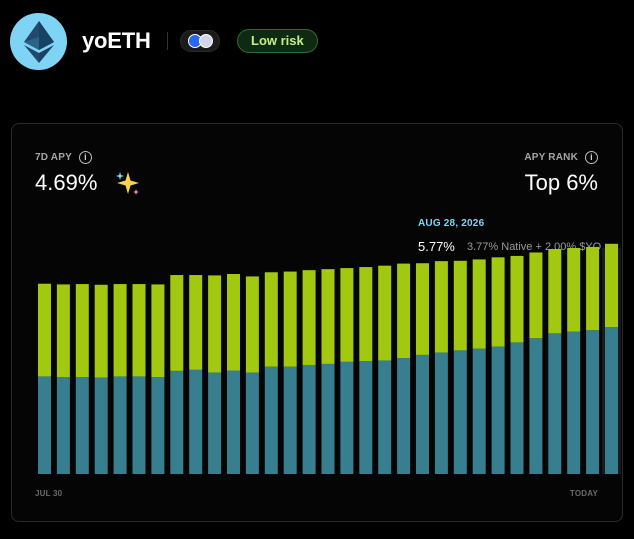 The height and width of the screenshot is (539, 634). What do you see at coordinates (66, 182) in the screenshot?
I see `apy-value: 4.69%` at bounding box center [66, 182].